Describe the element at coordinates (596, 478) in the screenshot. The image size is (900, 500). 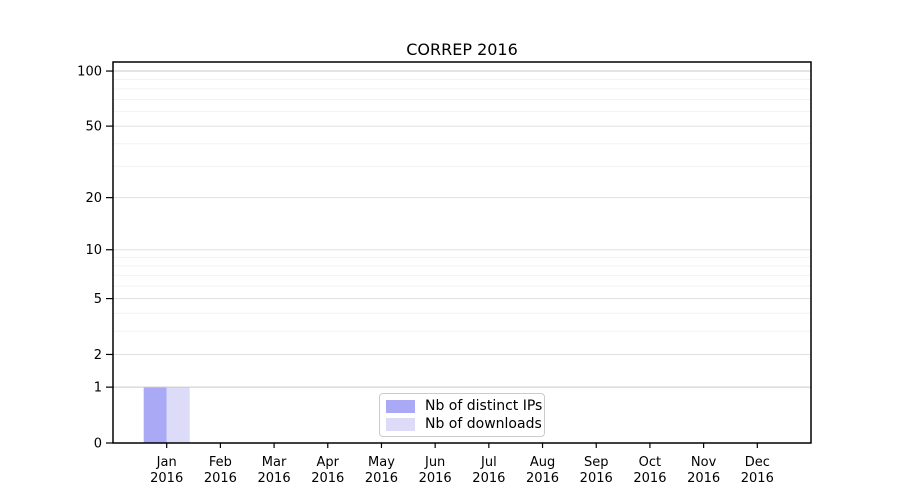
I see `x-tick-label-year-sep: 2016` at that location.